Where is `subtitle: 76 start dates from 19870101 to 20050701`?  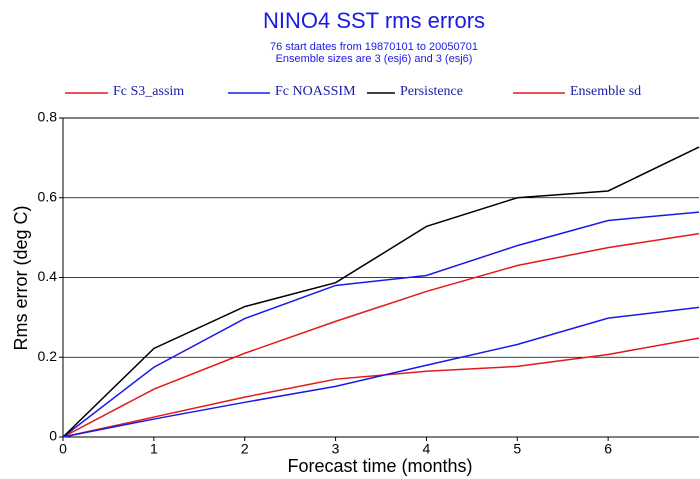 subtitle: 76 start dates from 19870101 to 20050701 is located at coordinates (374, 47).